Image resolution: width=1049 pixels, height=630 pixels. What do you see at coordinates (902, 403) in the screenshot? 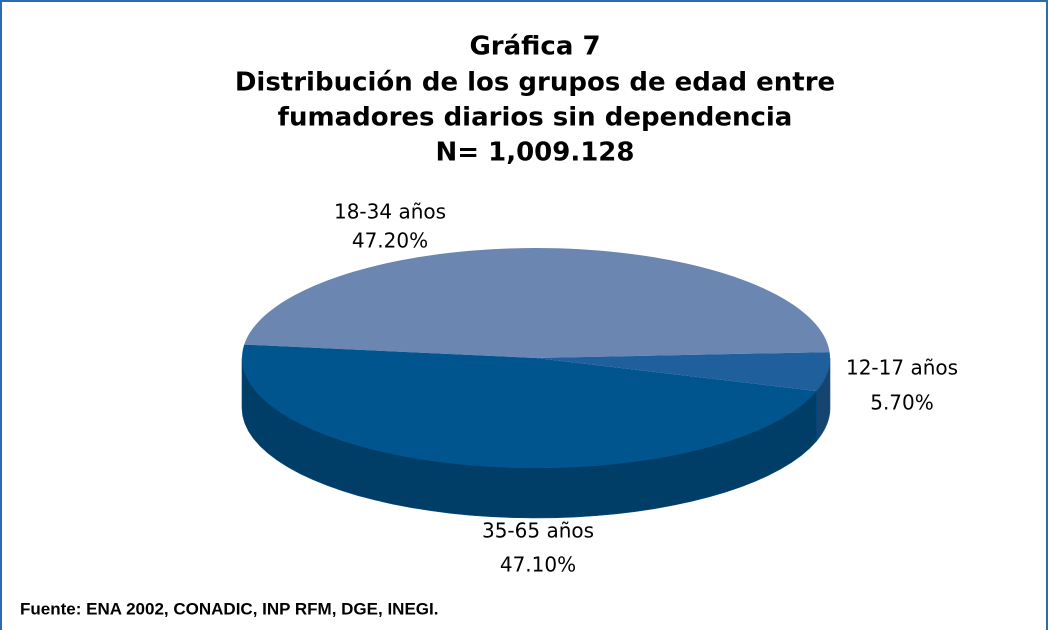
I see `data-label-value: 5.70%` at bounding box center [902, 403].